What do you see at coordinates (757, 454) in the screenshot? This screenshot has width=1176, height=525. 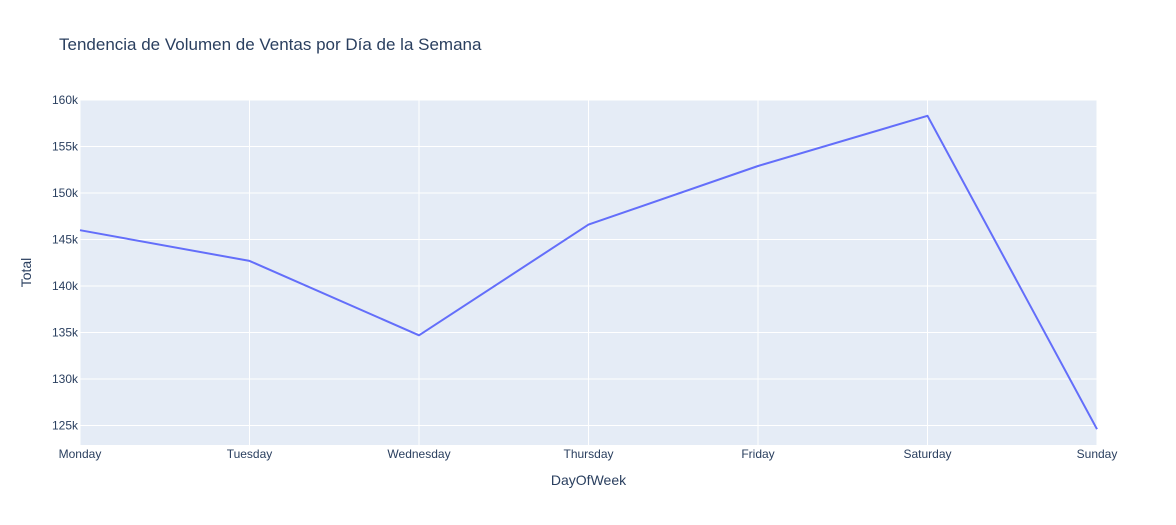 I see `x-tick-label: Friday` at bounding box center [757, 454].